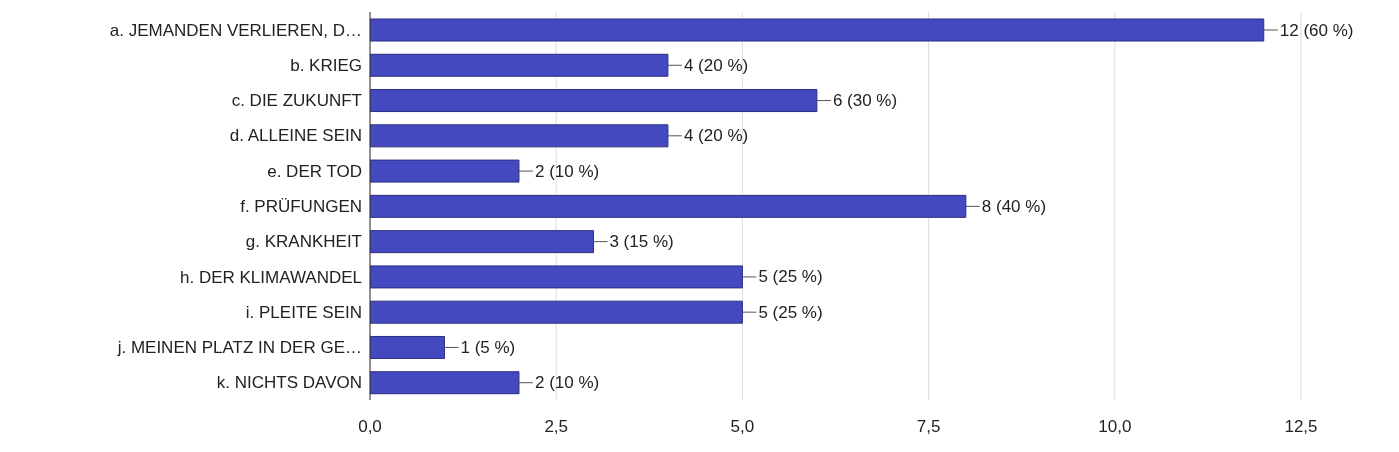 This screenshot has width=1399, height=452. What do you see at coordinates (1301, 427) in the screenshot?
I see `x-tick-label: 12,5` at bounding box center [1301, 427].